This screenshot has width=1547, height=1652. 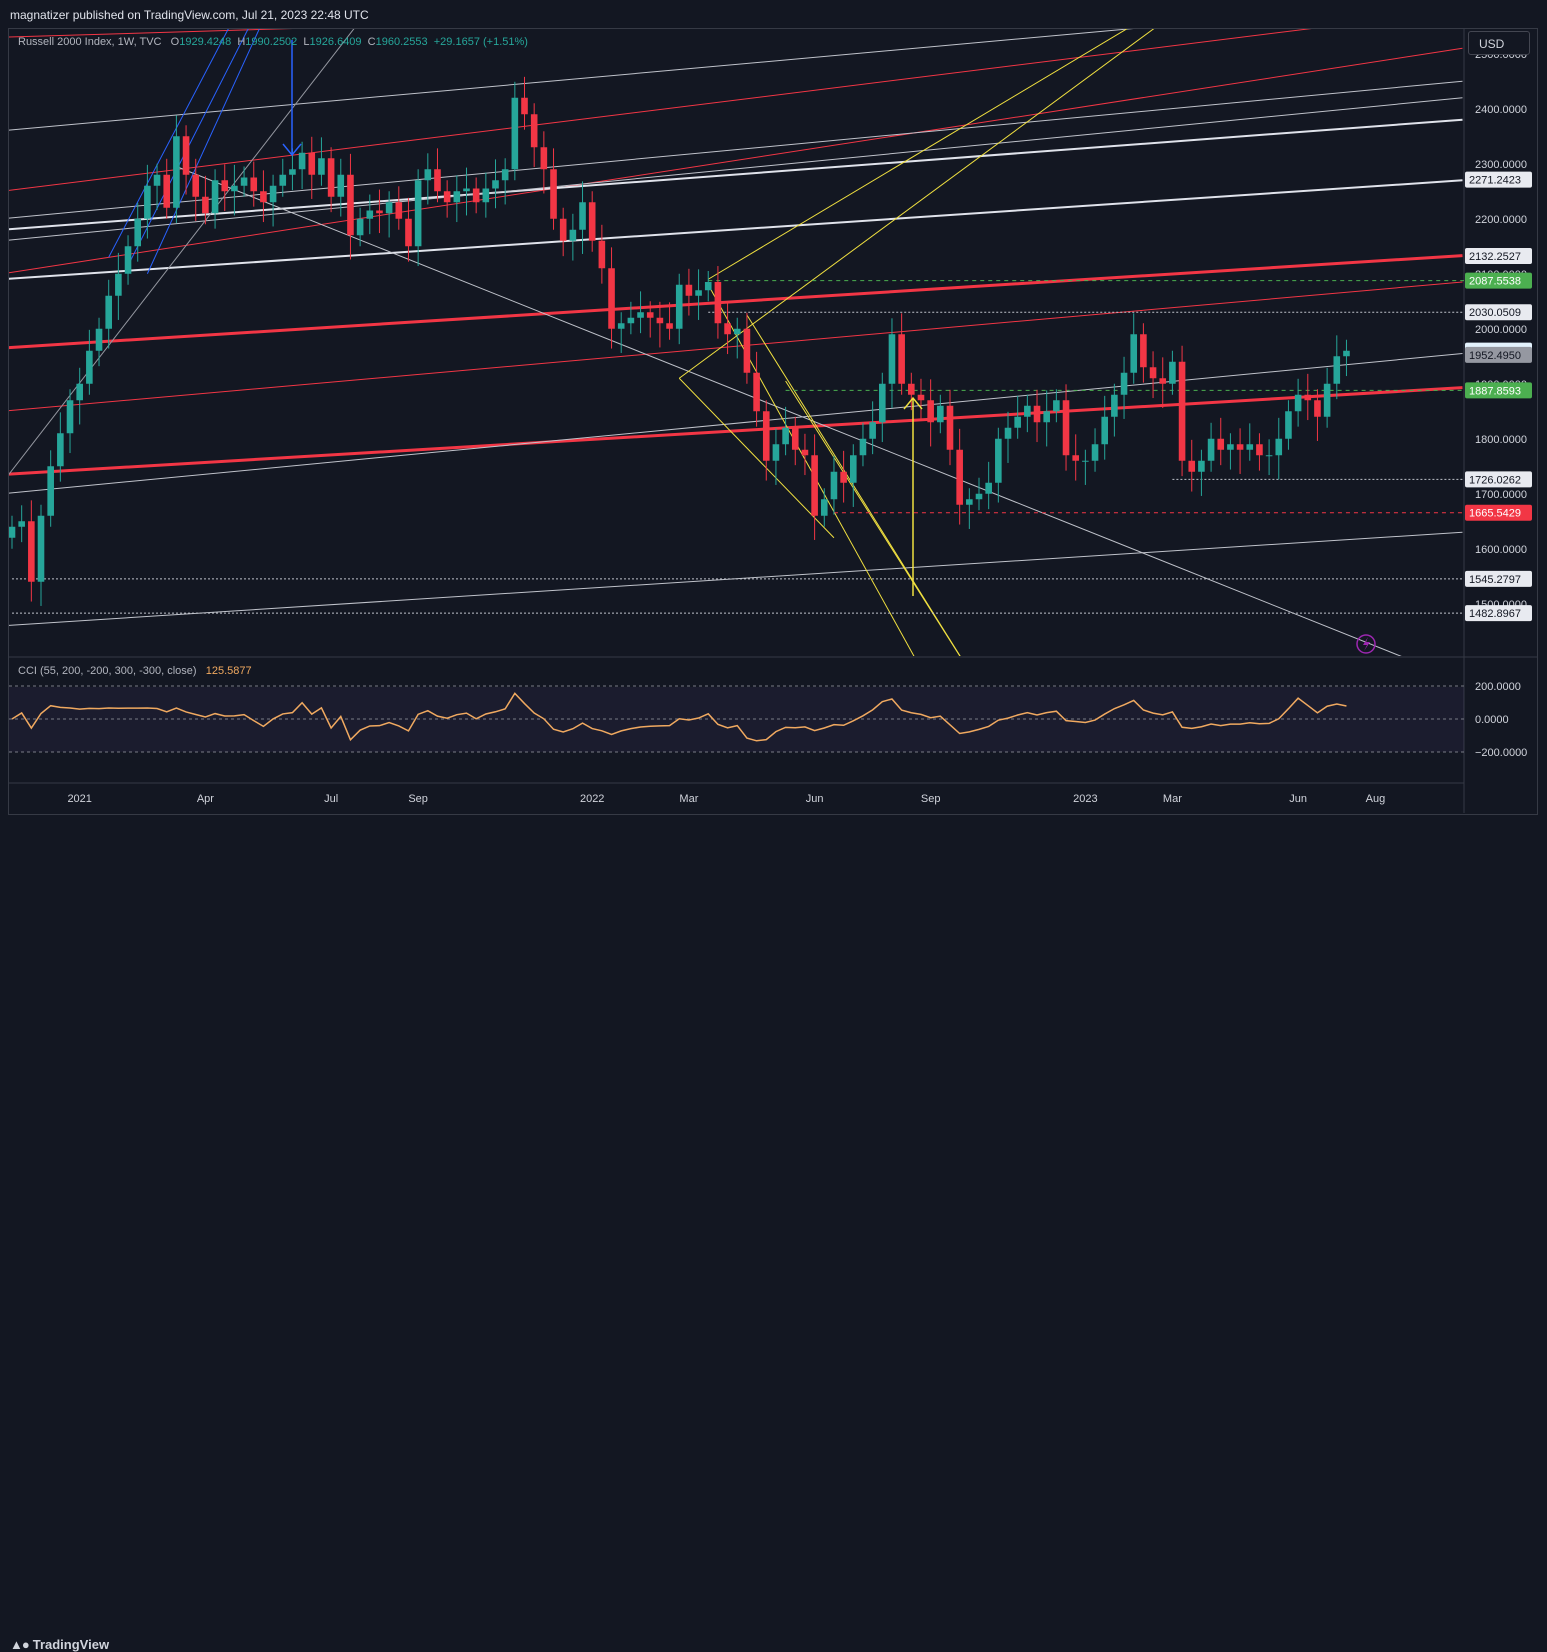 I want to click on up-arrow-head-icon, so click(x=913, y=403).